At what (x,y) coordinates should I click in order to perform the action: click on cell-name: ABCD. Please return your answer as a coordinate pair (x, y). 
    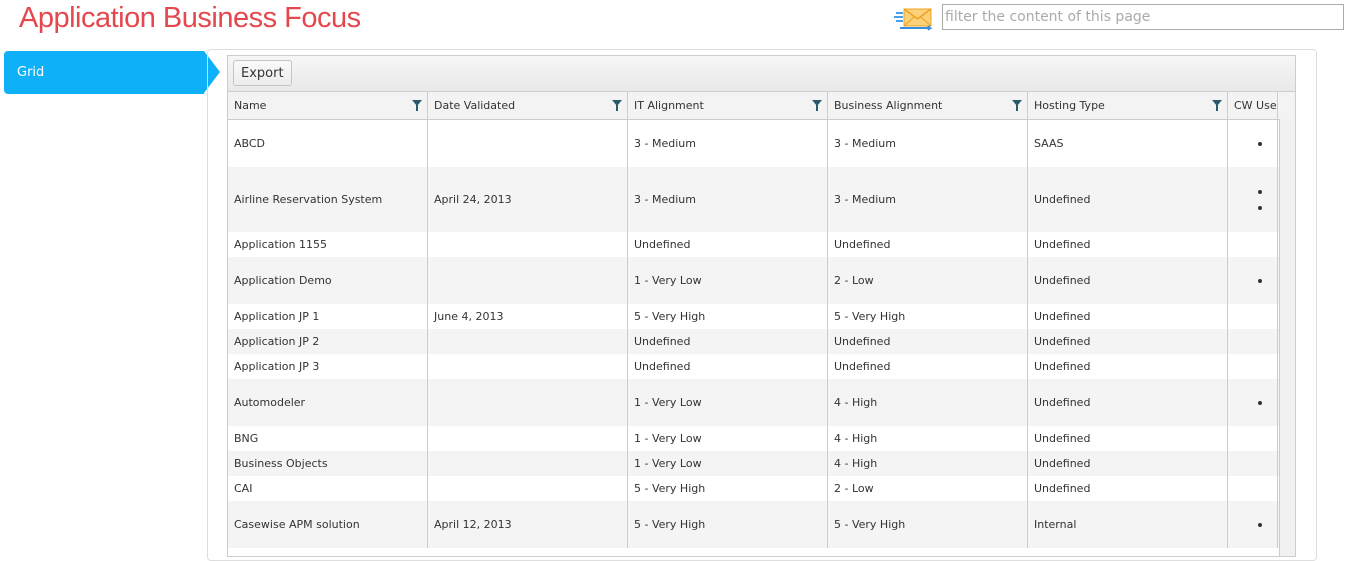
    Looking at the image, I should click on (328, 143).